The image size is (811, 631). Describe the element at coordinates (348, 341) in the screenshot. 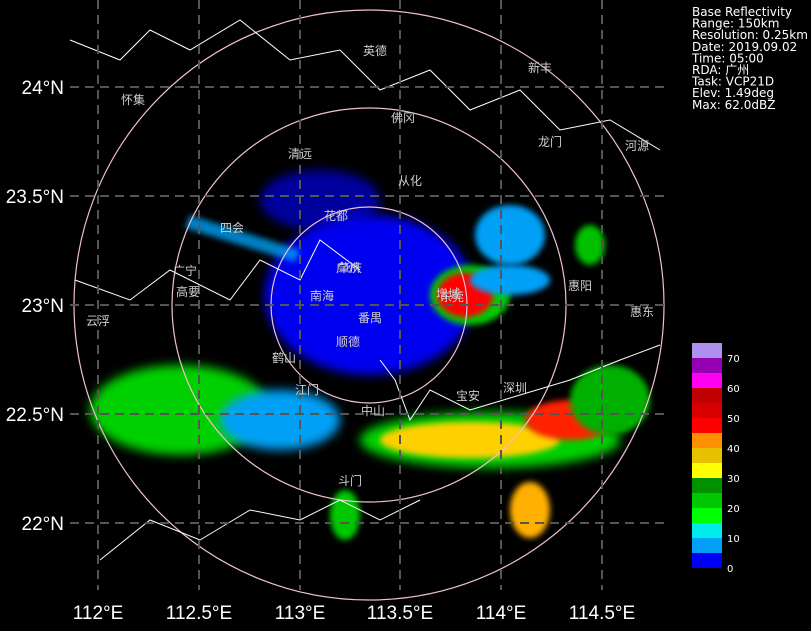

I see `city-label: 顺德` at that location.